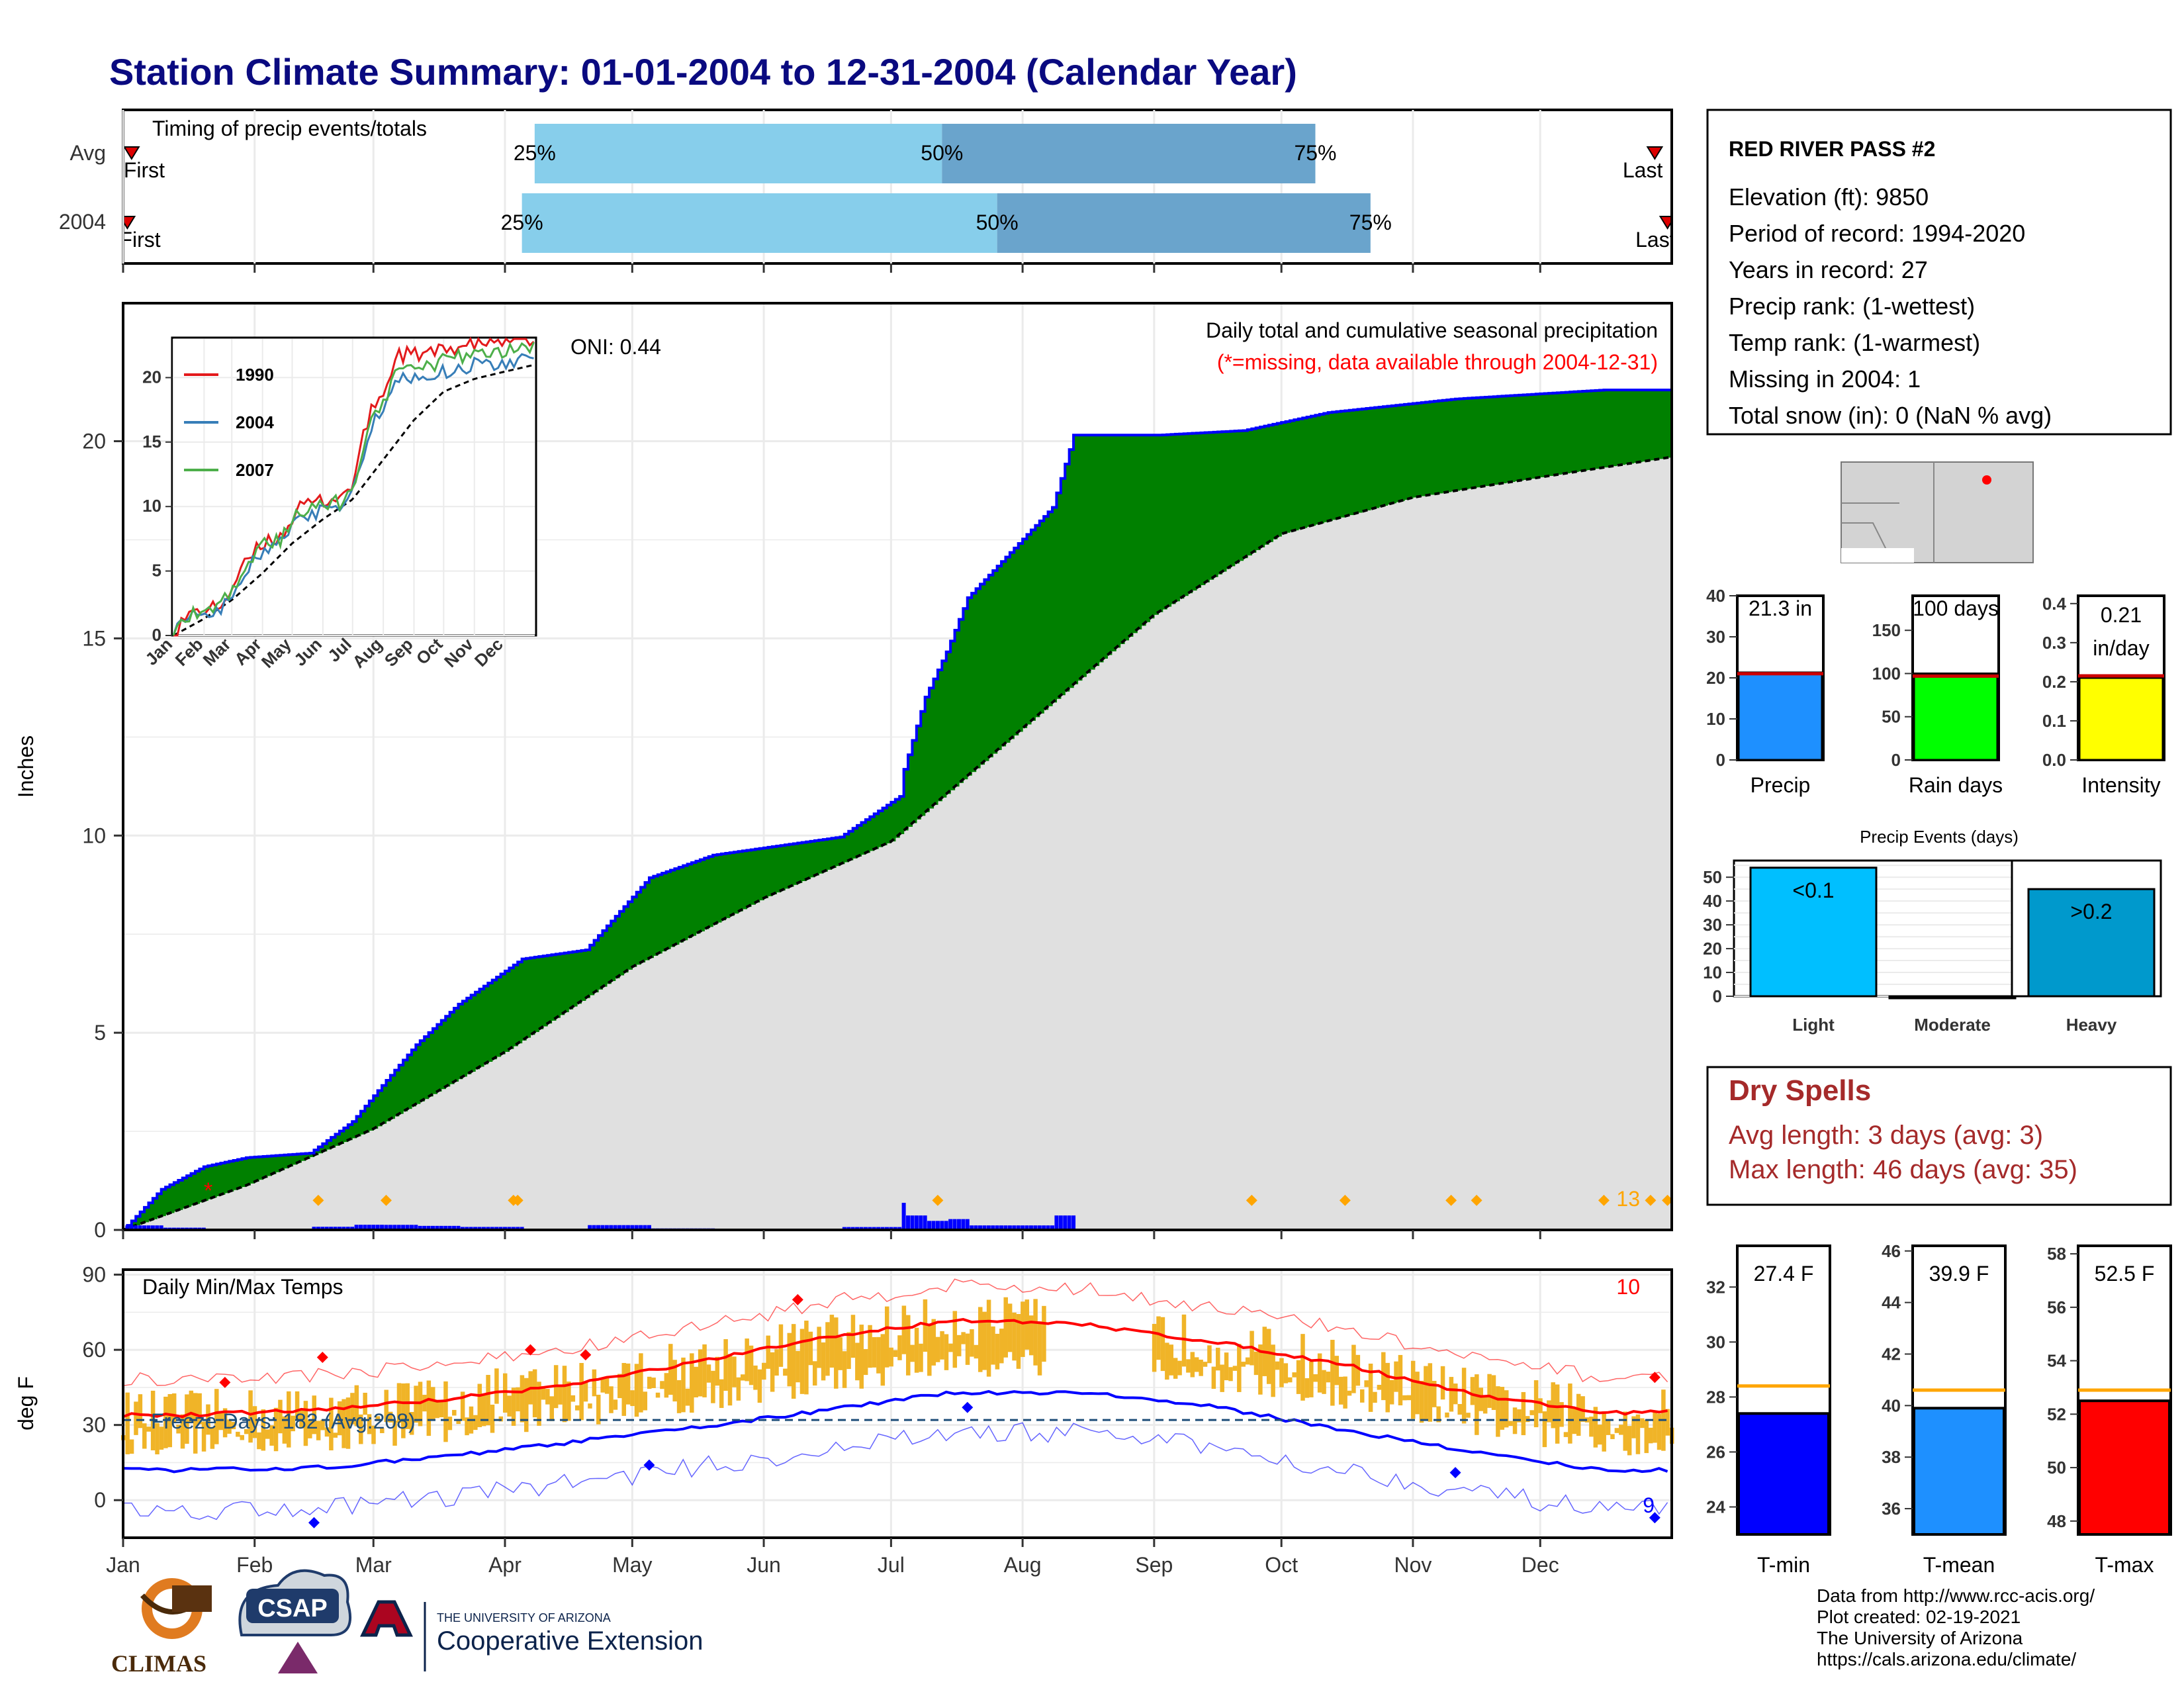 Image resolution: width=2184 pixels, height=1688 pixels. Describe the element at coordinates (1814, 1025) in the screenshot. I see `events-category: Light` at that location.